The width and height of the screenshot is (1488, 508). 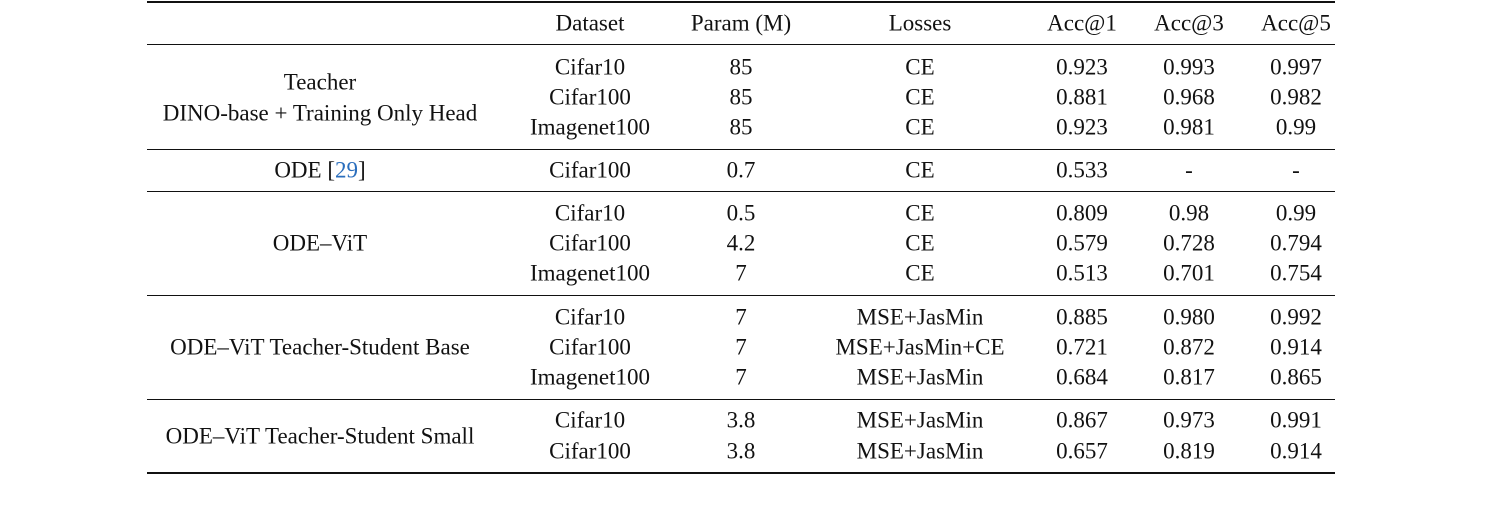 What do you see at coordinates (1189, 23) in the screenshot?
I see `column-header: Acc@3` at bounding box center [1189, 23].